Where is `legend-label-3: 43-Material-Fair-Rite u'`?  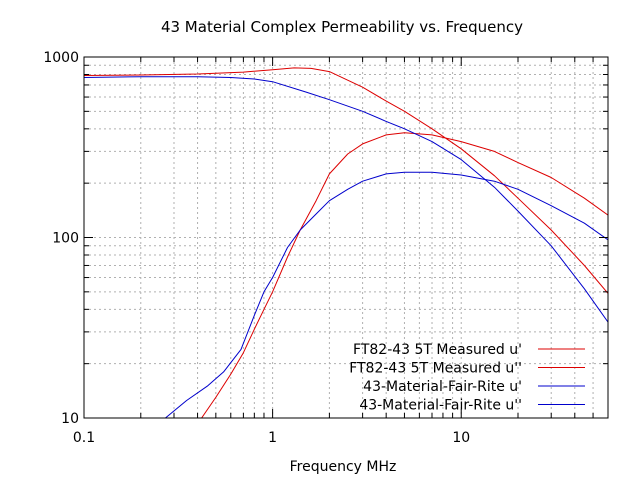 legend-label-3: 43-Material-Fair-Rite u' is located at coordinates (442, 387).